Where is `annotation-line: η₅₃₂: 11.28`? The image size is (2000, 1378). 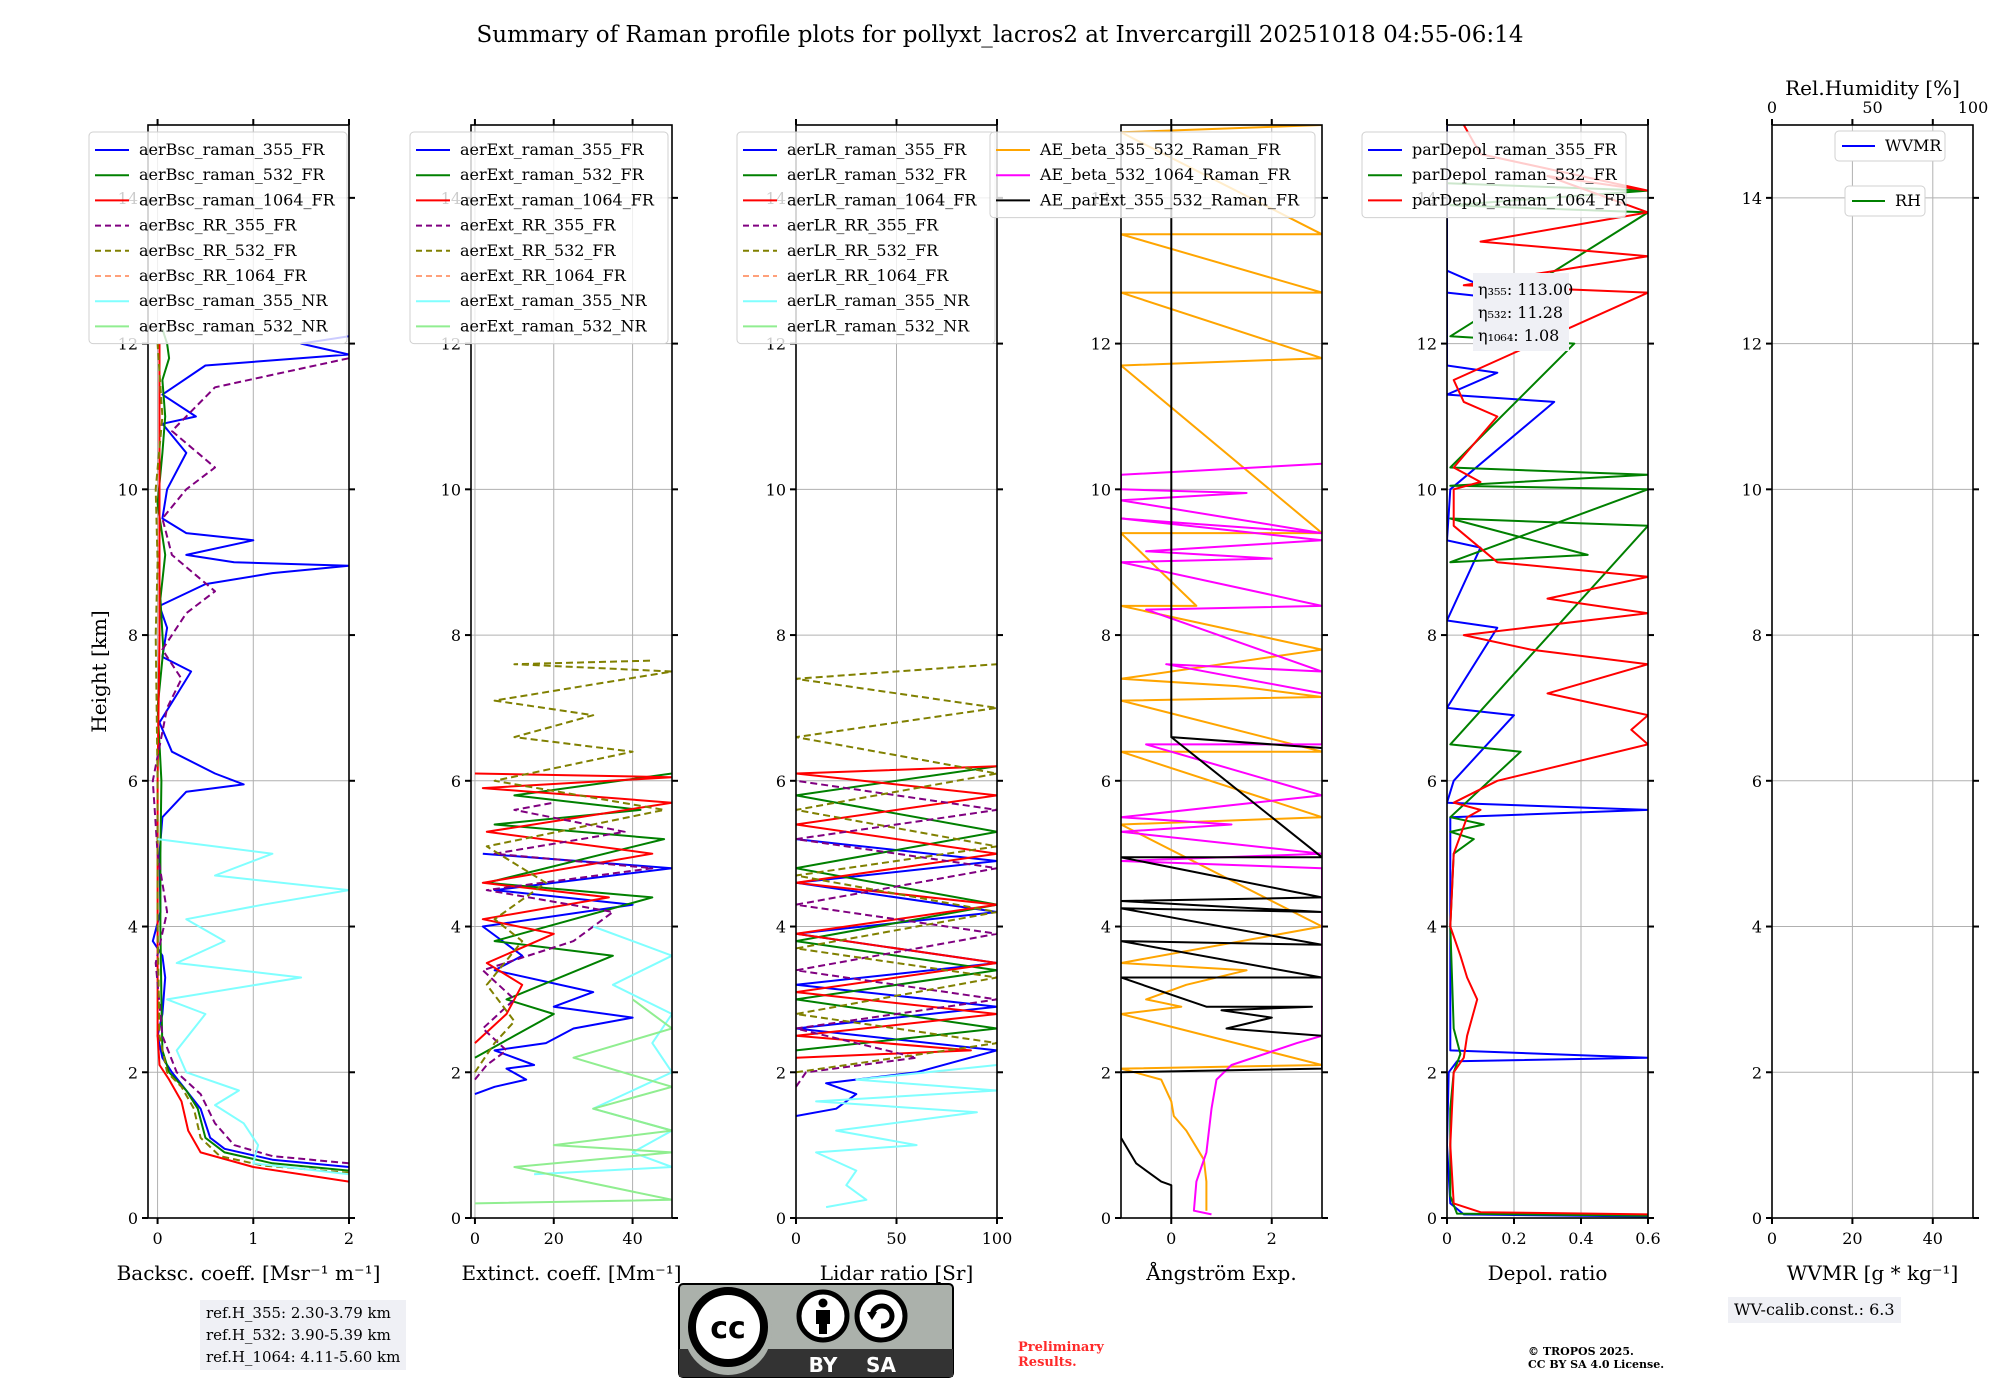
annotation-line: η₅₃₂: 11.28 is located at coordinates (1520, 312).